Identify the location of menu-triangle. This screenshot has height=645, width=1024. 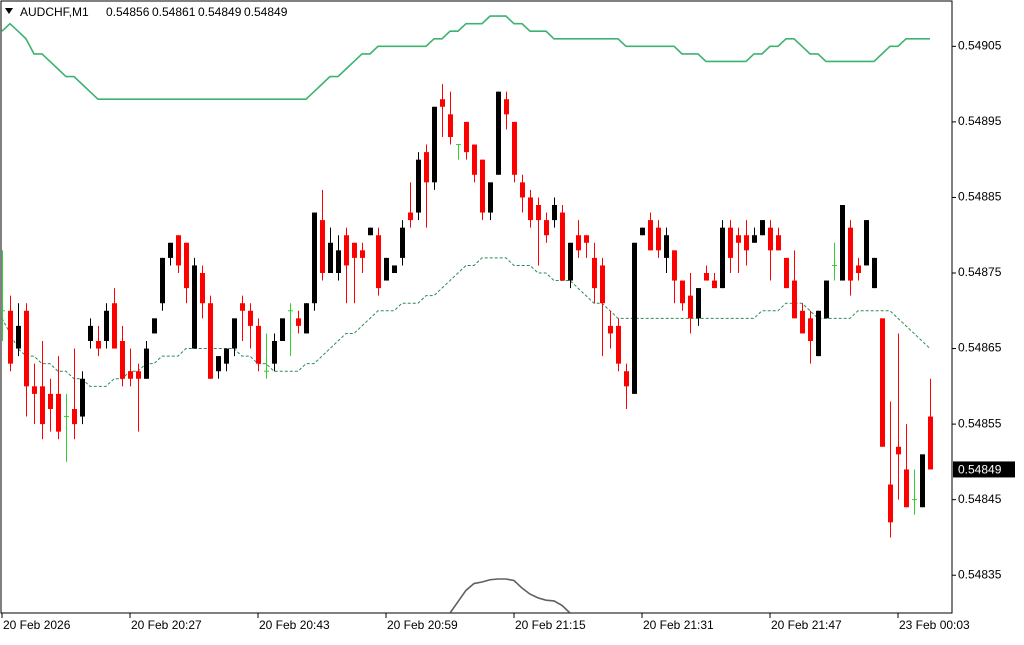
(9, 11).